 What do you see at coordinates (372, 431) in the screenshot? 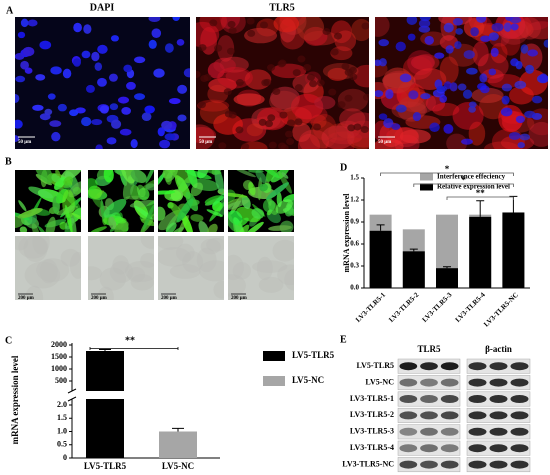
I see `row-label: LV3-TLR5-3` at bounding box center [372, 431].